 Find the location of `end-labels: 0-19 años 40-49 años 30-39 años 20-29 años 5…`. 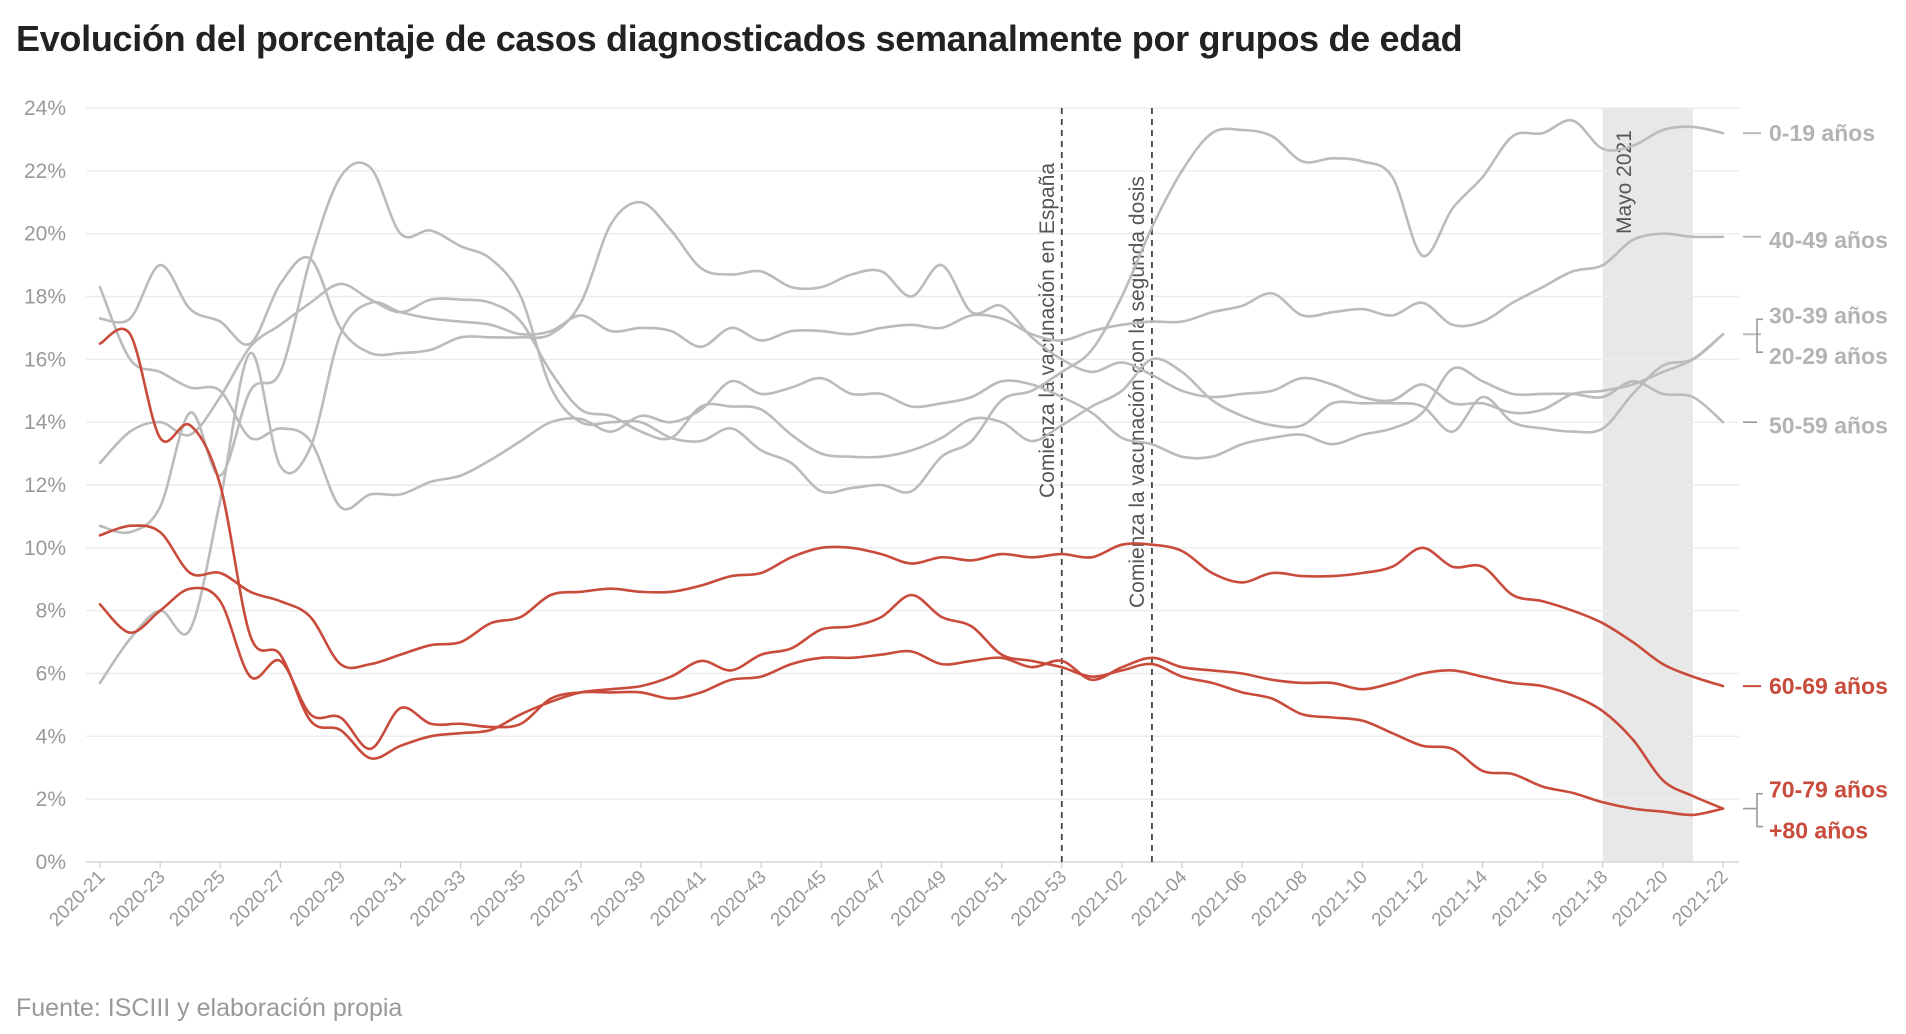

end-labels: 0-19 años 40-49 años 30-39 años 20-29 años 5… is located at coordinates (1815, 482).